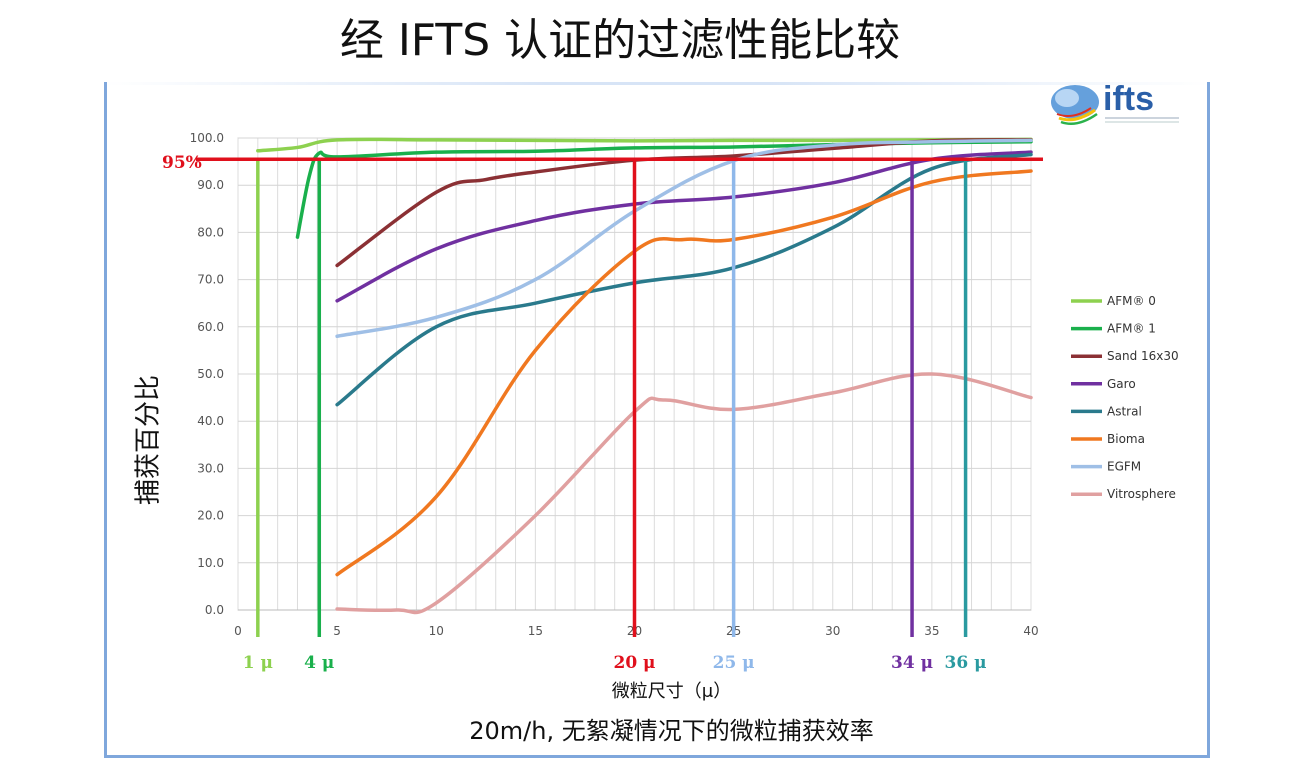  Describe the element at coordinates (436, 631) in the screenshot. I see `x-tick-label: 10` at that location.